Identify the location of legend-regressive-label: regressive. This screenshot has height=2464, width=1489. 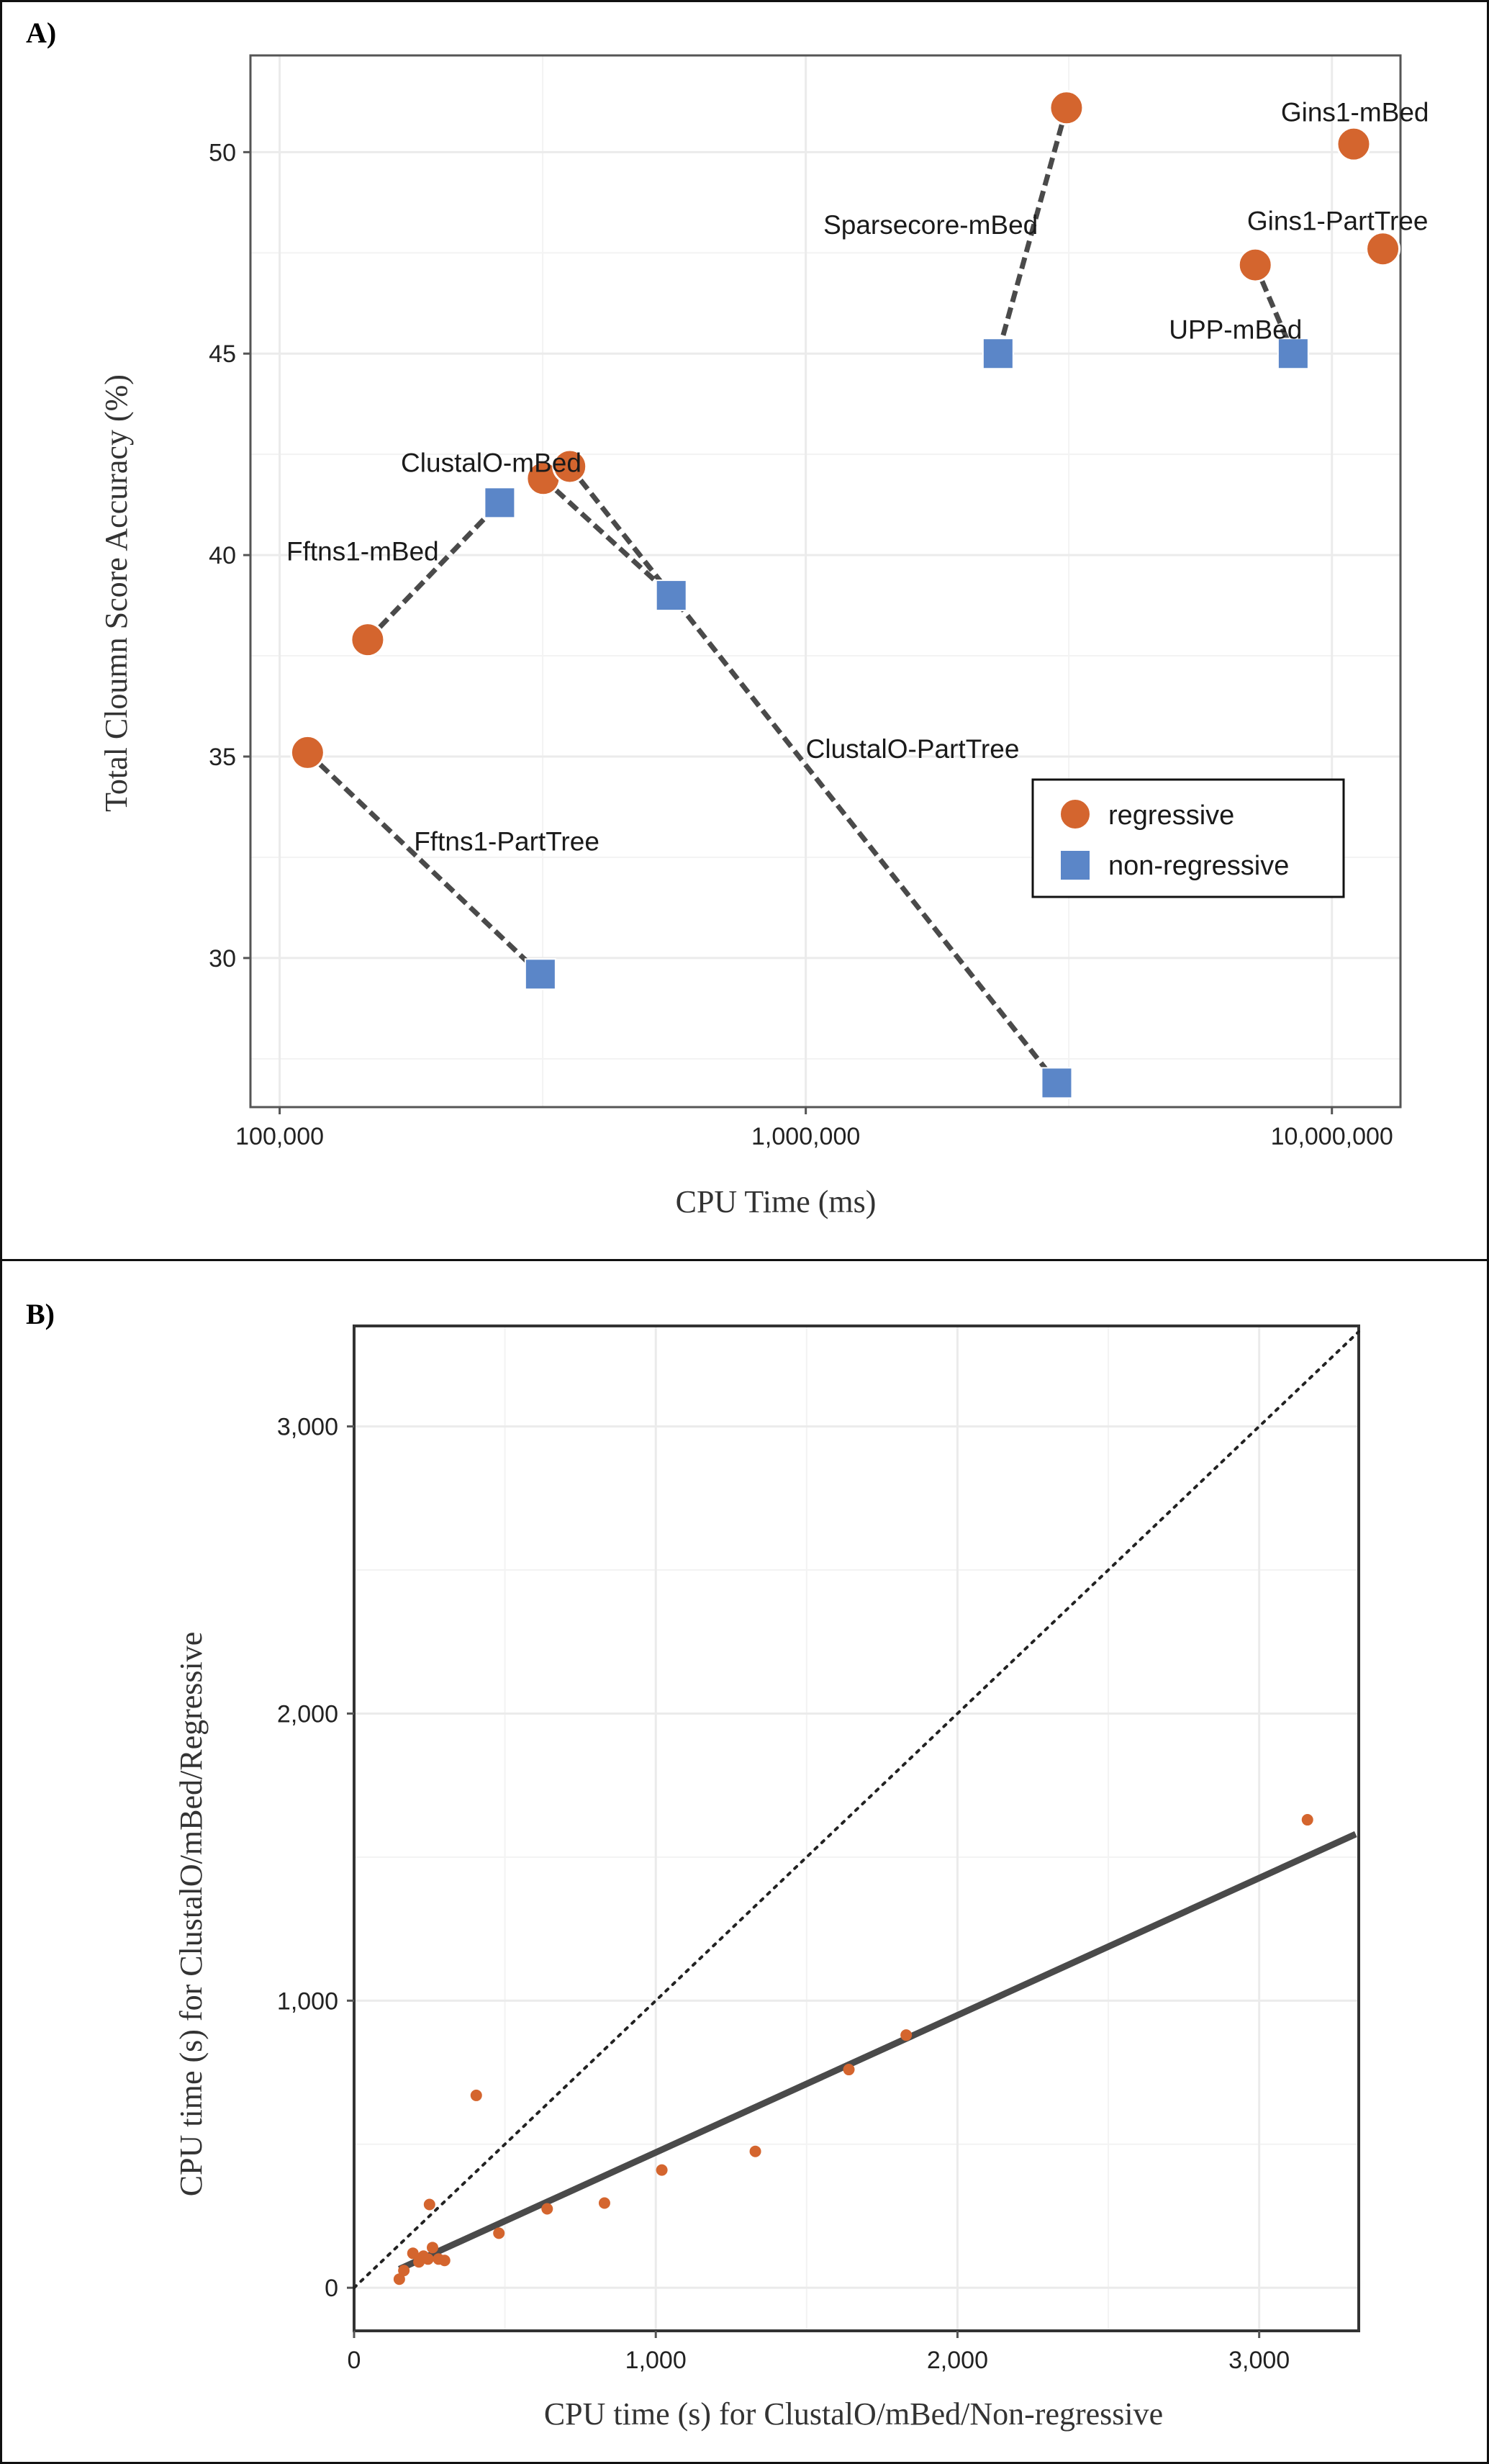
(1171, 815).